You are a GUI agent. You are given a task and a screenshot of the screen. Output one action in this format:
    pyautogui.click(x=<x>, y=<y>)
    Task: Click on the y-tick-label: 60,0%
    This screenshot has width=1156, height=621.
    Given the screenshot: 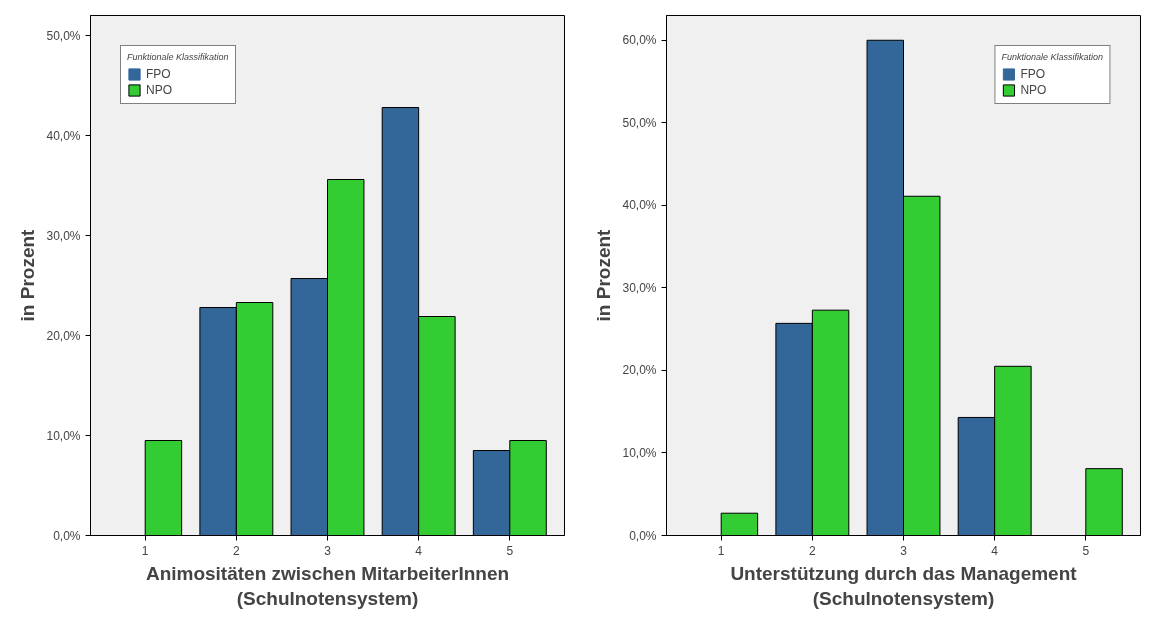 What is the action you would take?
    pyautogui.click(x=639, y=40)
    